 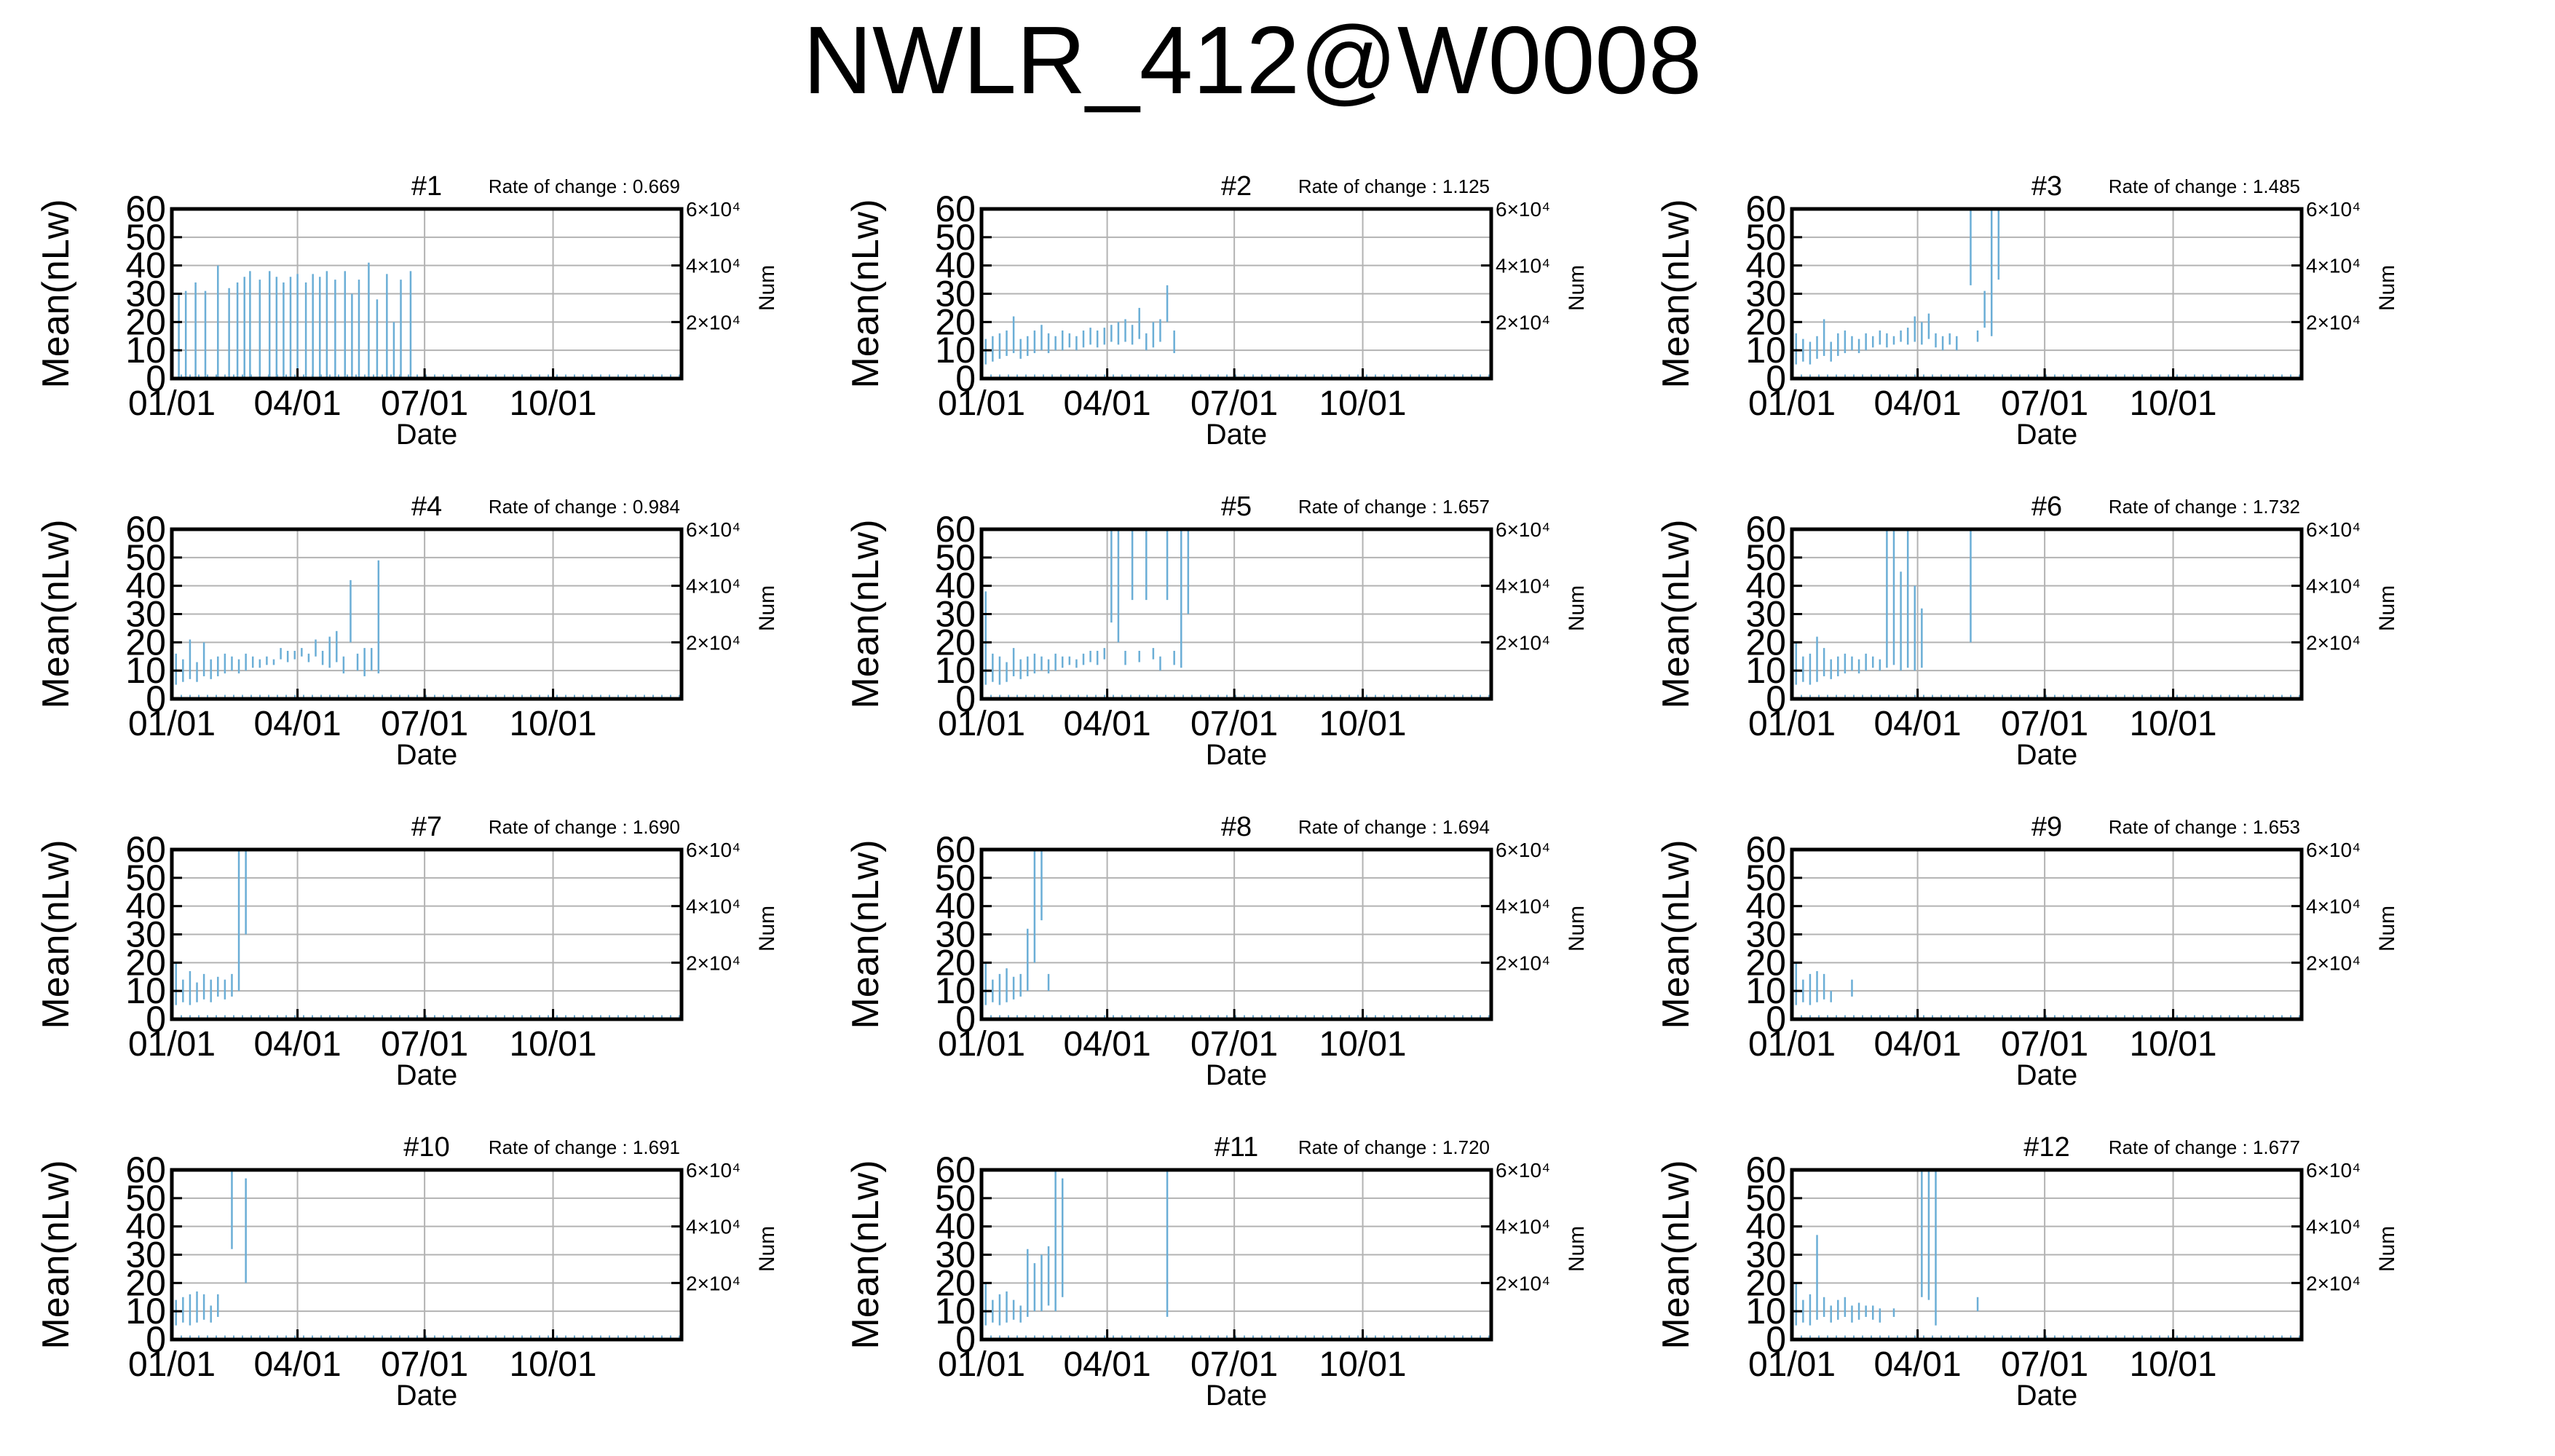 What do you see at coordinates (2204, 186) in the screenshot?
I see `rate-of-change-label: Rate of change : 1.485` at bounding box center [2204, 186].